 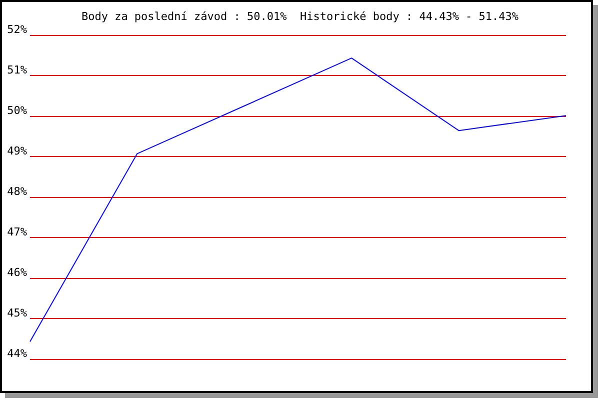 What do you see at coordinates (17, 191) in the screenshot?
I see `y-tick-label: 48%` at bounding box center [17, 191].